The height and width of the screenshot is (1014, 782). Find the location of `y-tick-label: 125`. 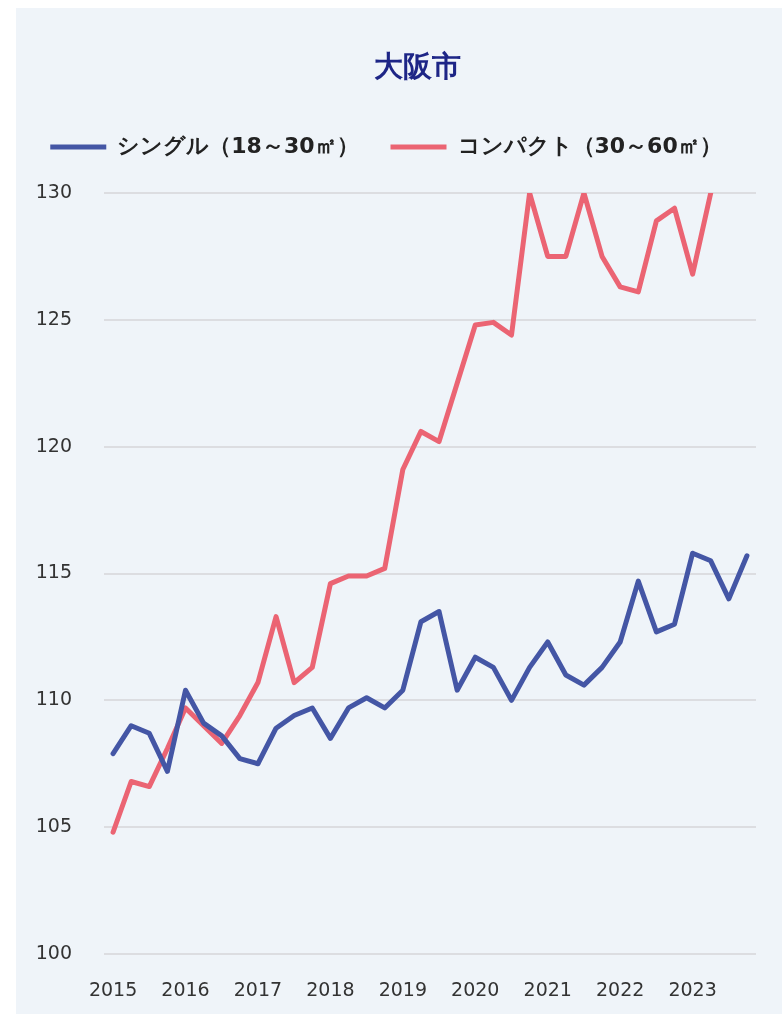

y-tick-label: 125 is located at coordinates (53, 317).